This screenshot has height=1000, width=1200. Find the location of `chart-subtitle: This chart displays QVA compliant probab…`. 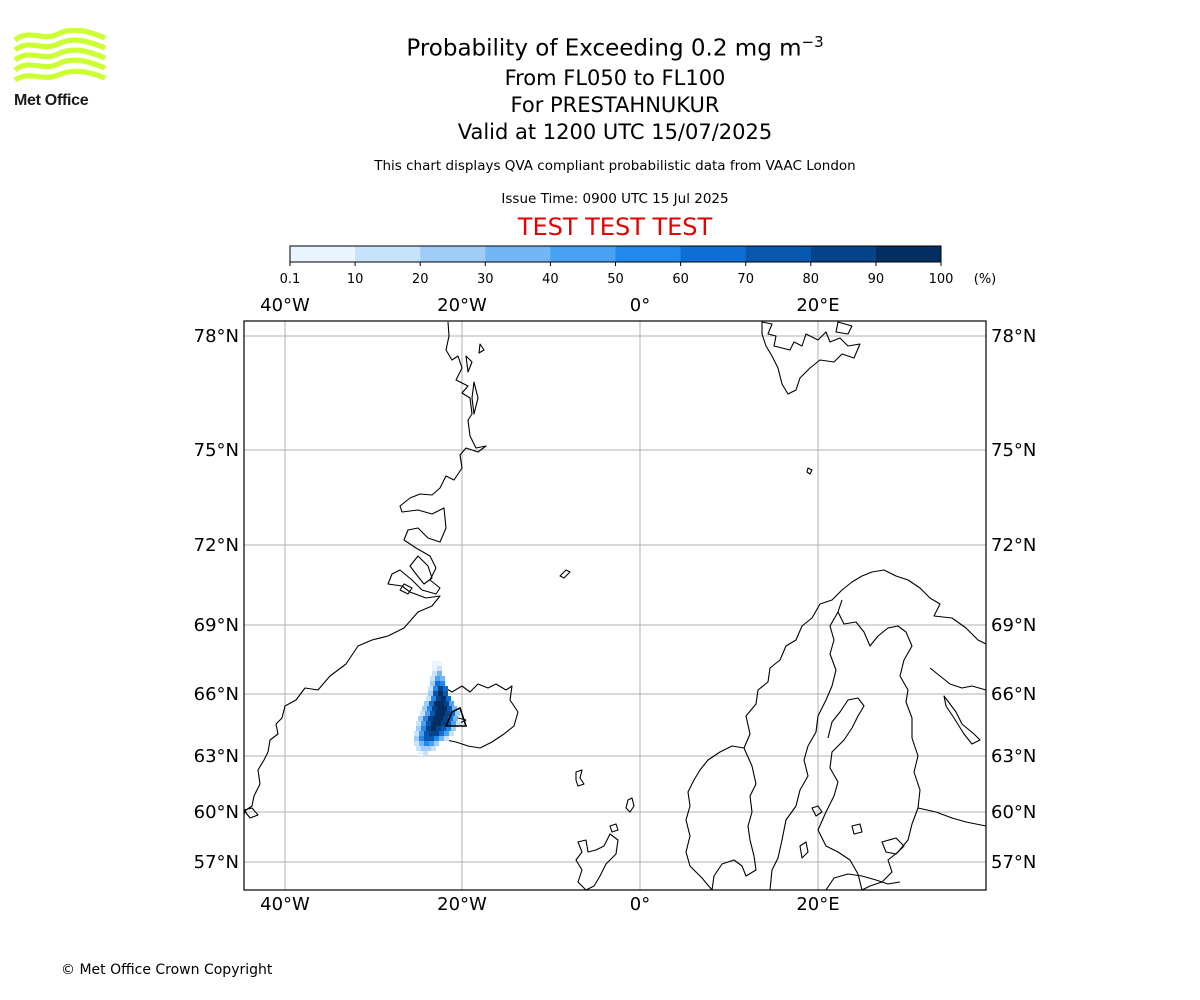

chart-subtitle: This chart displays QVA compliant probab… is located at coordinates (615, 166).